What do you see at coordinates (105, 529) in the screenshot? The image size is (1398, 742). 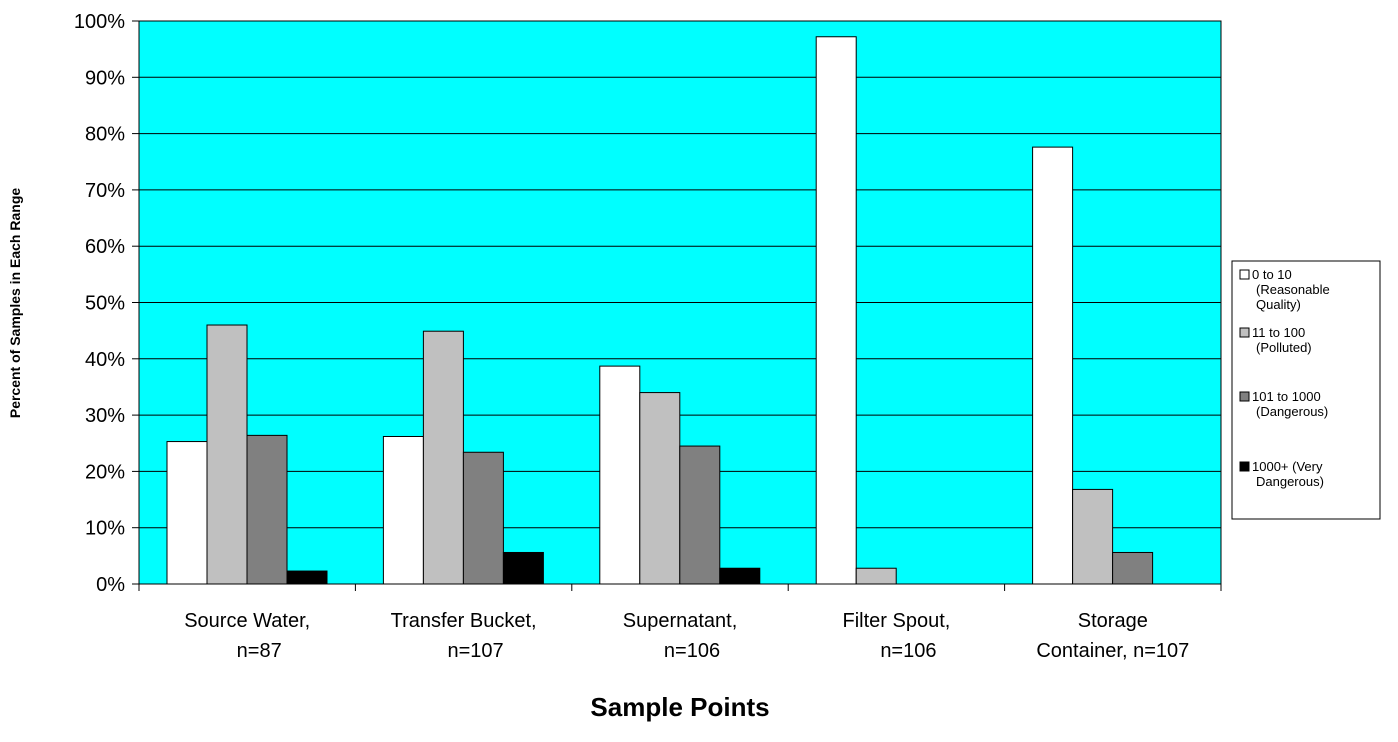 I see `y-tick-label: 10%` at bounding box center [105, 529].